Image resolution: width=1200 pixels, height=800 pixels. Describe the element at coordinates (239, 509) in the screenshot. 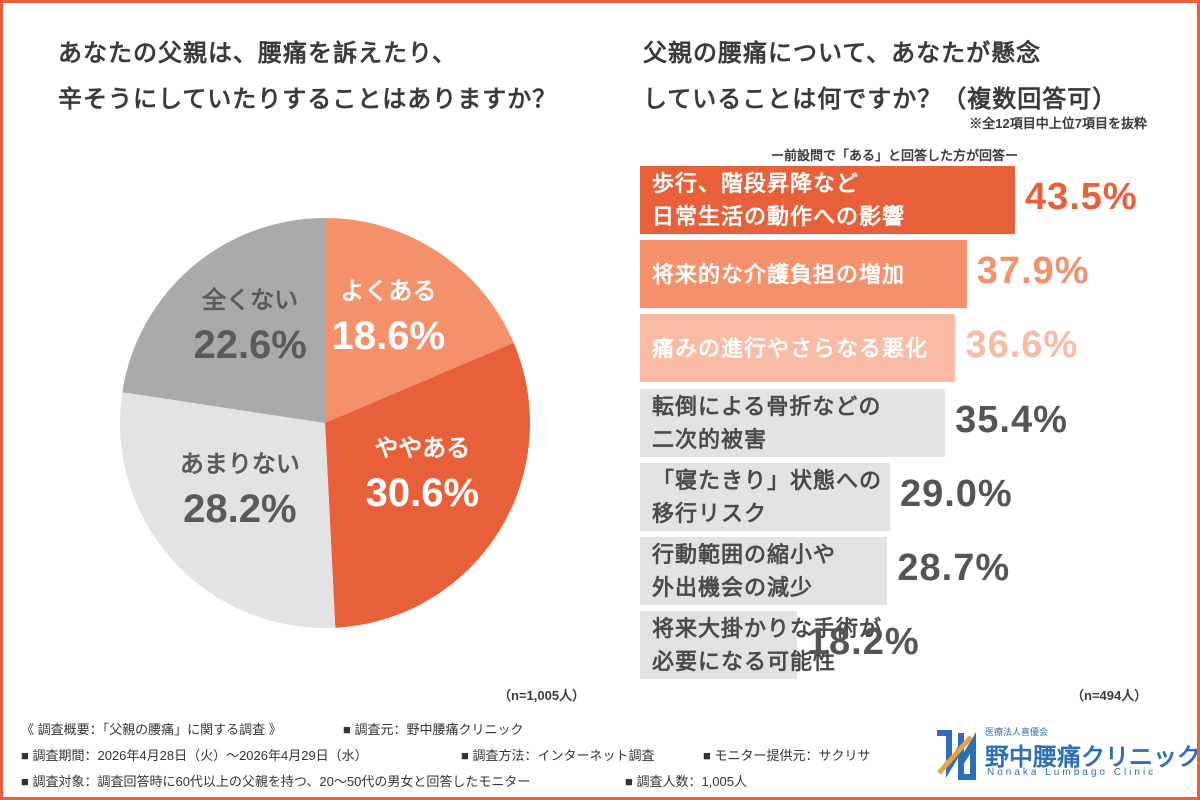

I see `slice-value: 28.2%` at that location.